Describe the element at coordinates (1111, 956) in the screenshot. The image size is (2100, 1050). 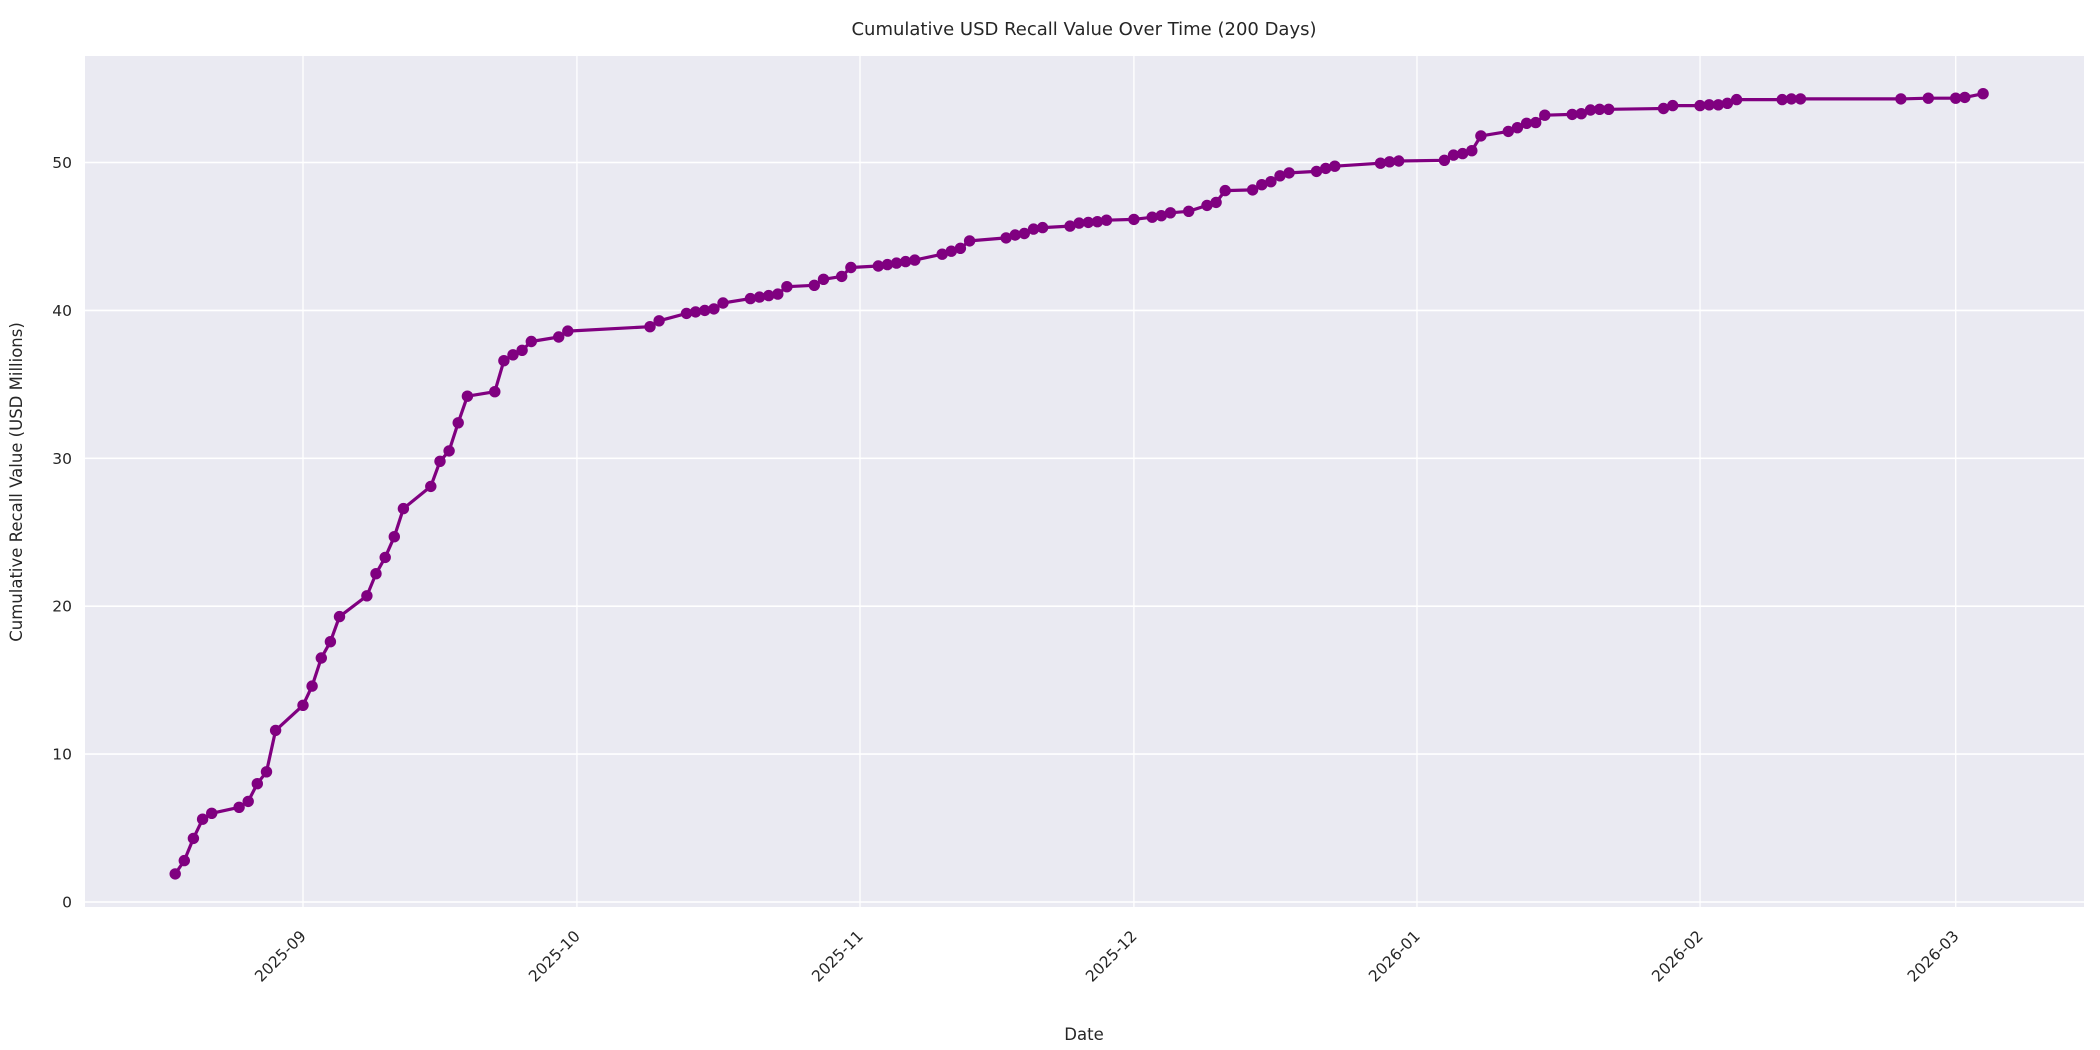
I see `x-tick-label: 2025-12` at that location.